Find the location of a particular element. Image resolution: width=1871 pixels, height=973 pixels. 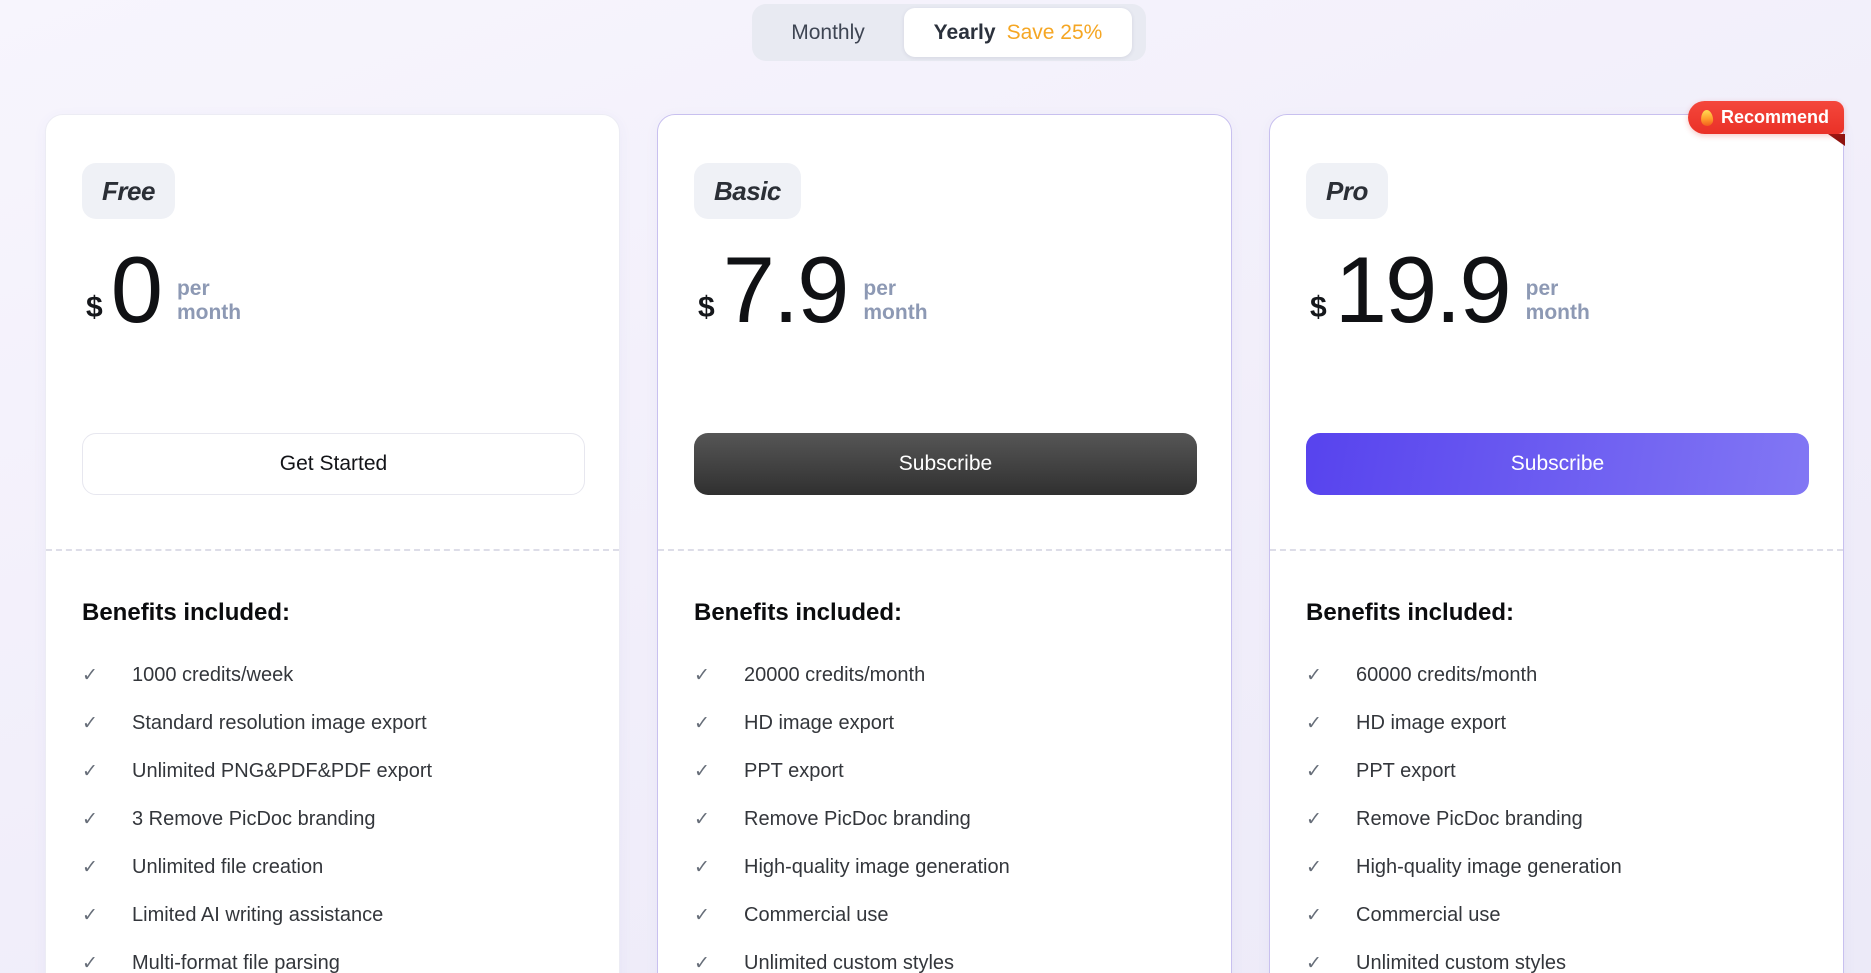

price-free: $ 0 per month is located at coordinates (163, 290).